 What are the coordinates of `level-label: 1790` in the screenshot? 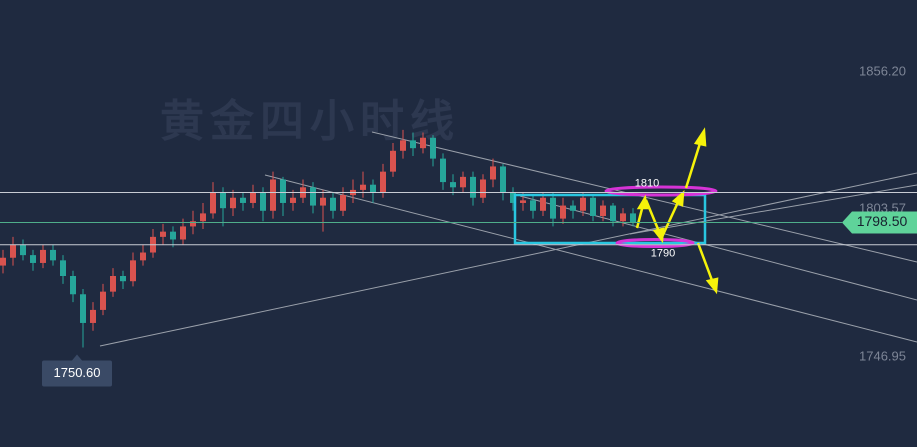 It's located at (663, 254).